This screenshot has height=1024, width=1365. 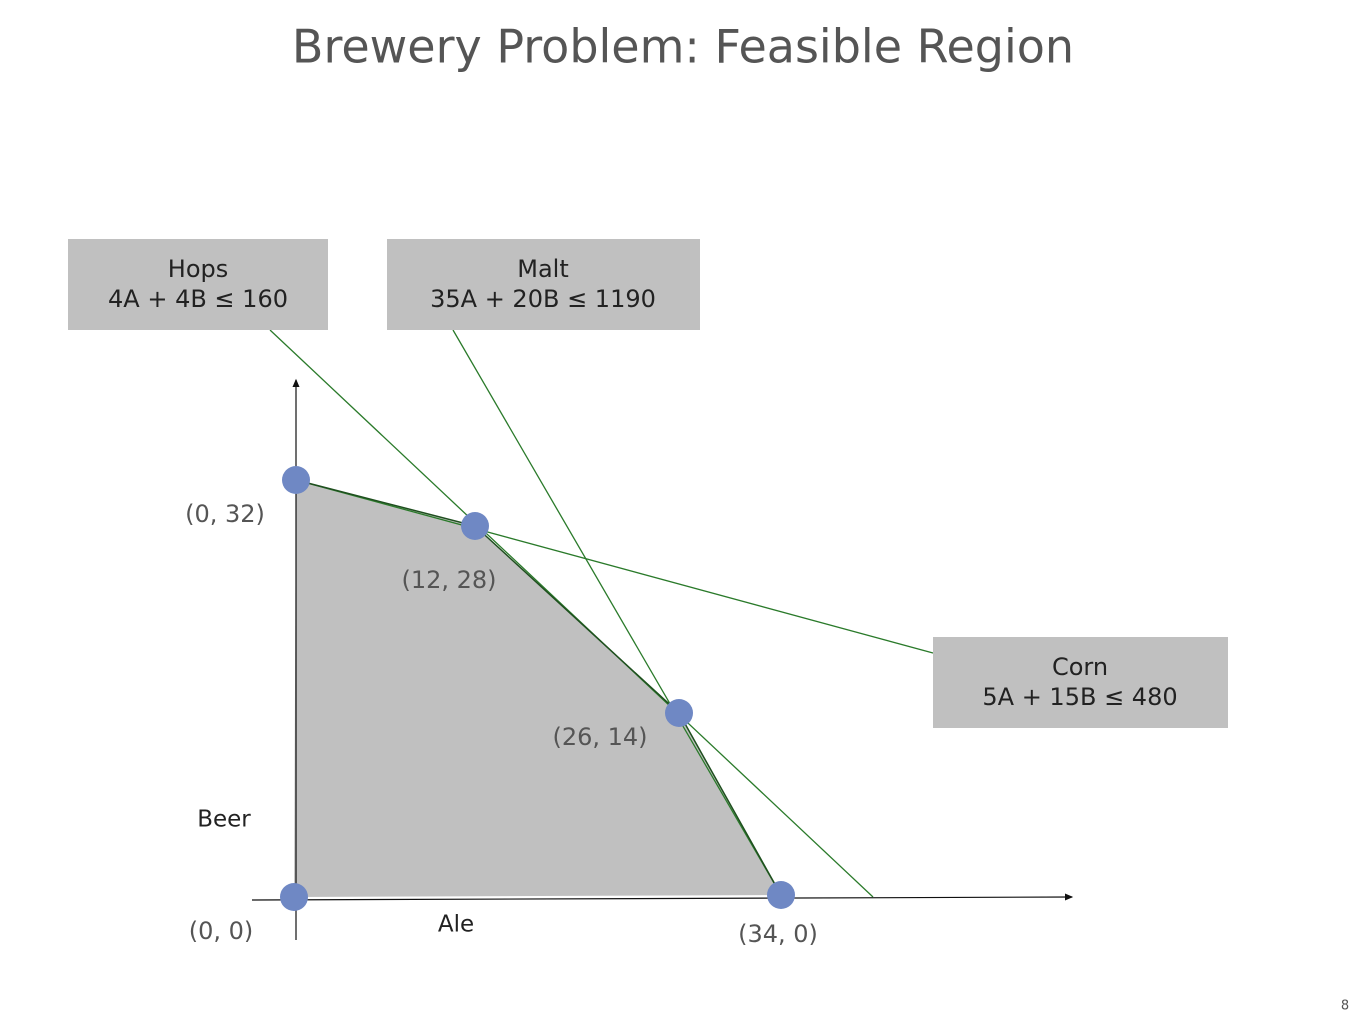 I want to click on page-number: 8, so click(x=1345, y=1006).